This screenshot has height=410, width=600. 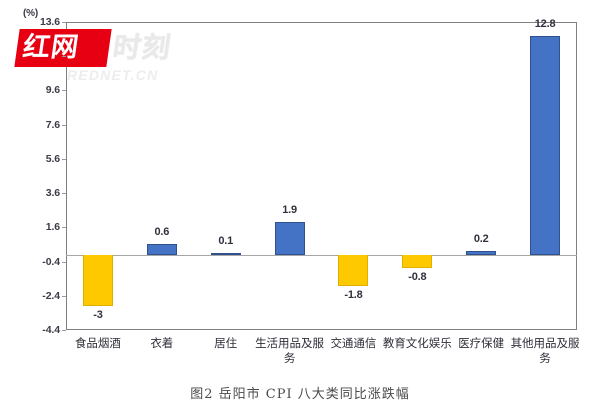 What do you see at coordinates (51, 261) in the screenshot?
I see `y-axis-tick-label: -0.4` at bounding box center [51, 261].